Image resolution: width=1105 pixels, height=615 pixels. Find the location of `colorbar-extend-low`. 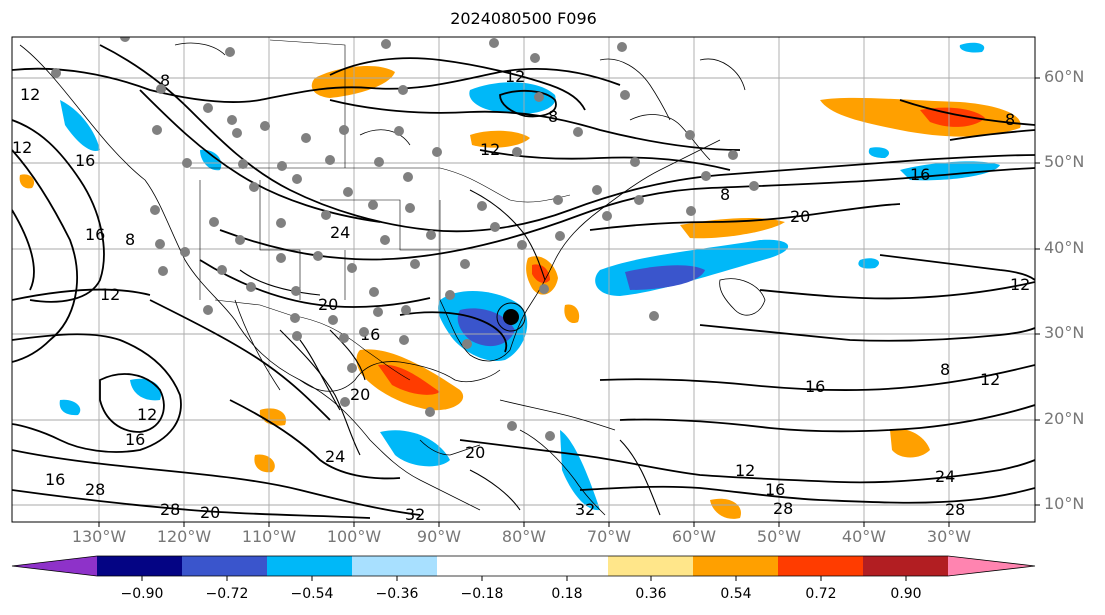

colorbar-extend-low is located at coordinates (54, 566).